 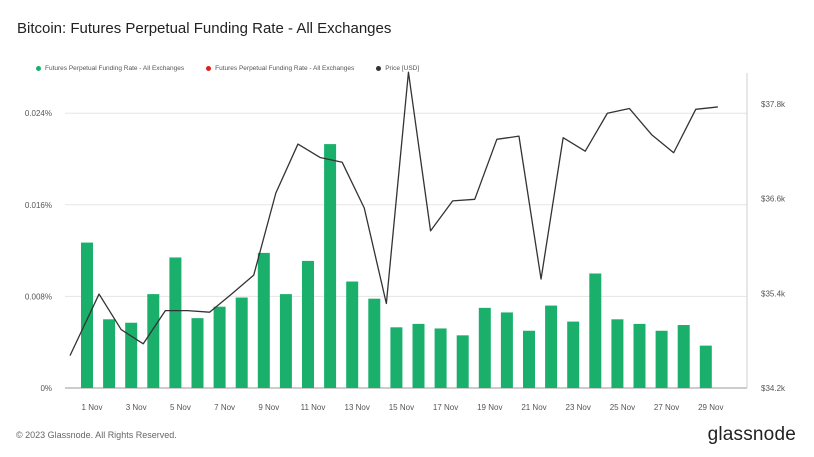 I want to click on y-left-tick-label: 0%, so click(x=46, y=388).